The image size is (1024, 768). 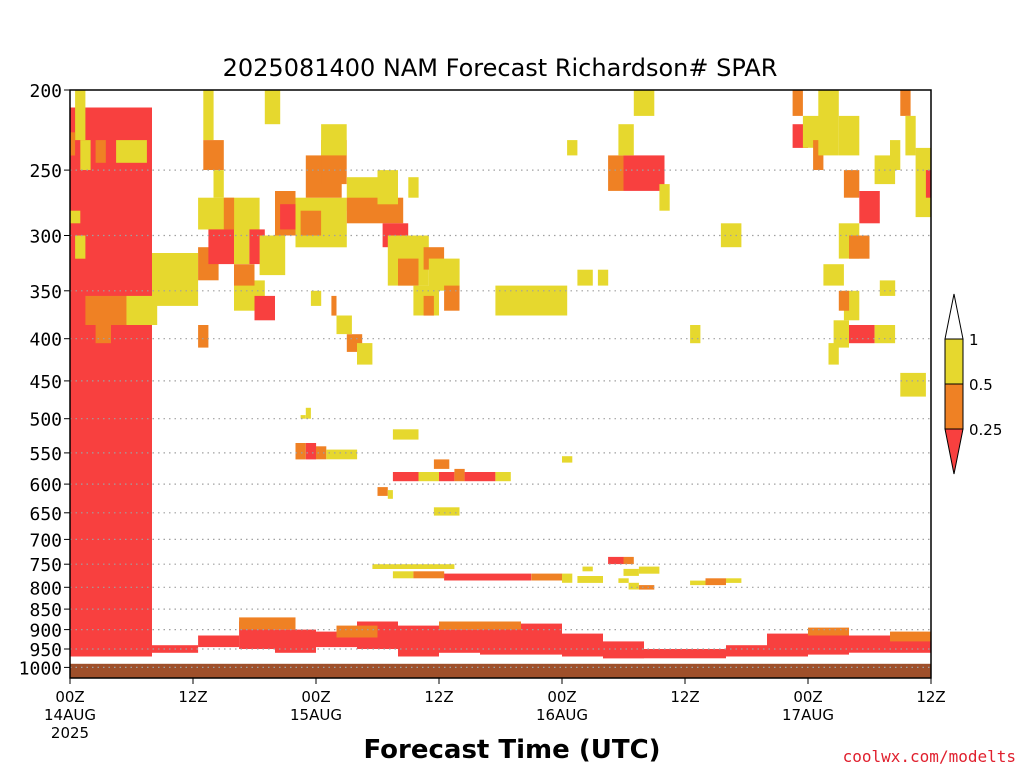 What do you see at coordinates (45, 237) in the screenshot?
I see `y-tick-label: 300` at bounding box center [45, 237].